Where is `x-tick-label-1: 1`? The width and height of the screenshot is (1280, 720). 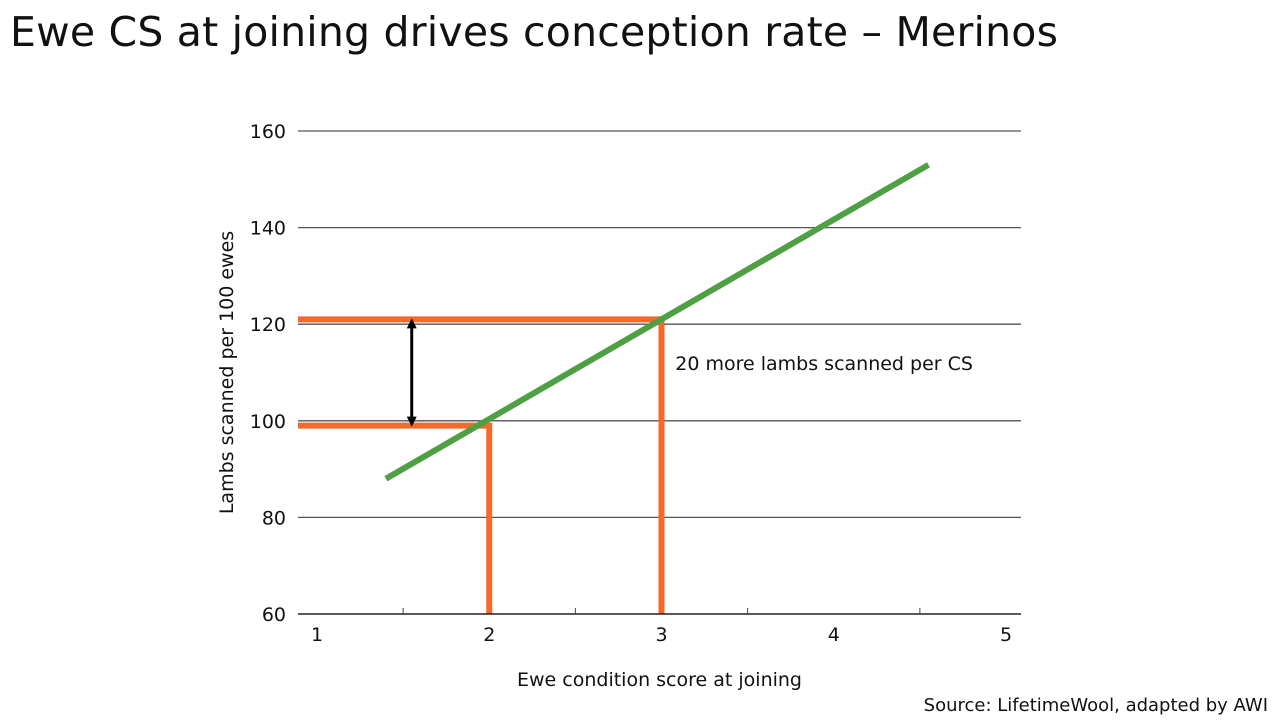
x-tick-label-1: 1 is located at coordinates (317, 635).